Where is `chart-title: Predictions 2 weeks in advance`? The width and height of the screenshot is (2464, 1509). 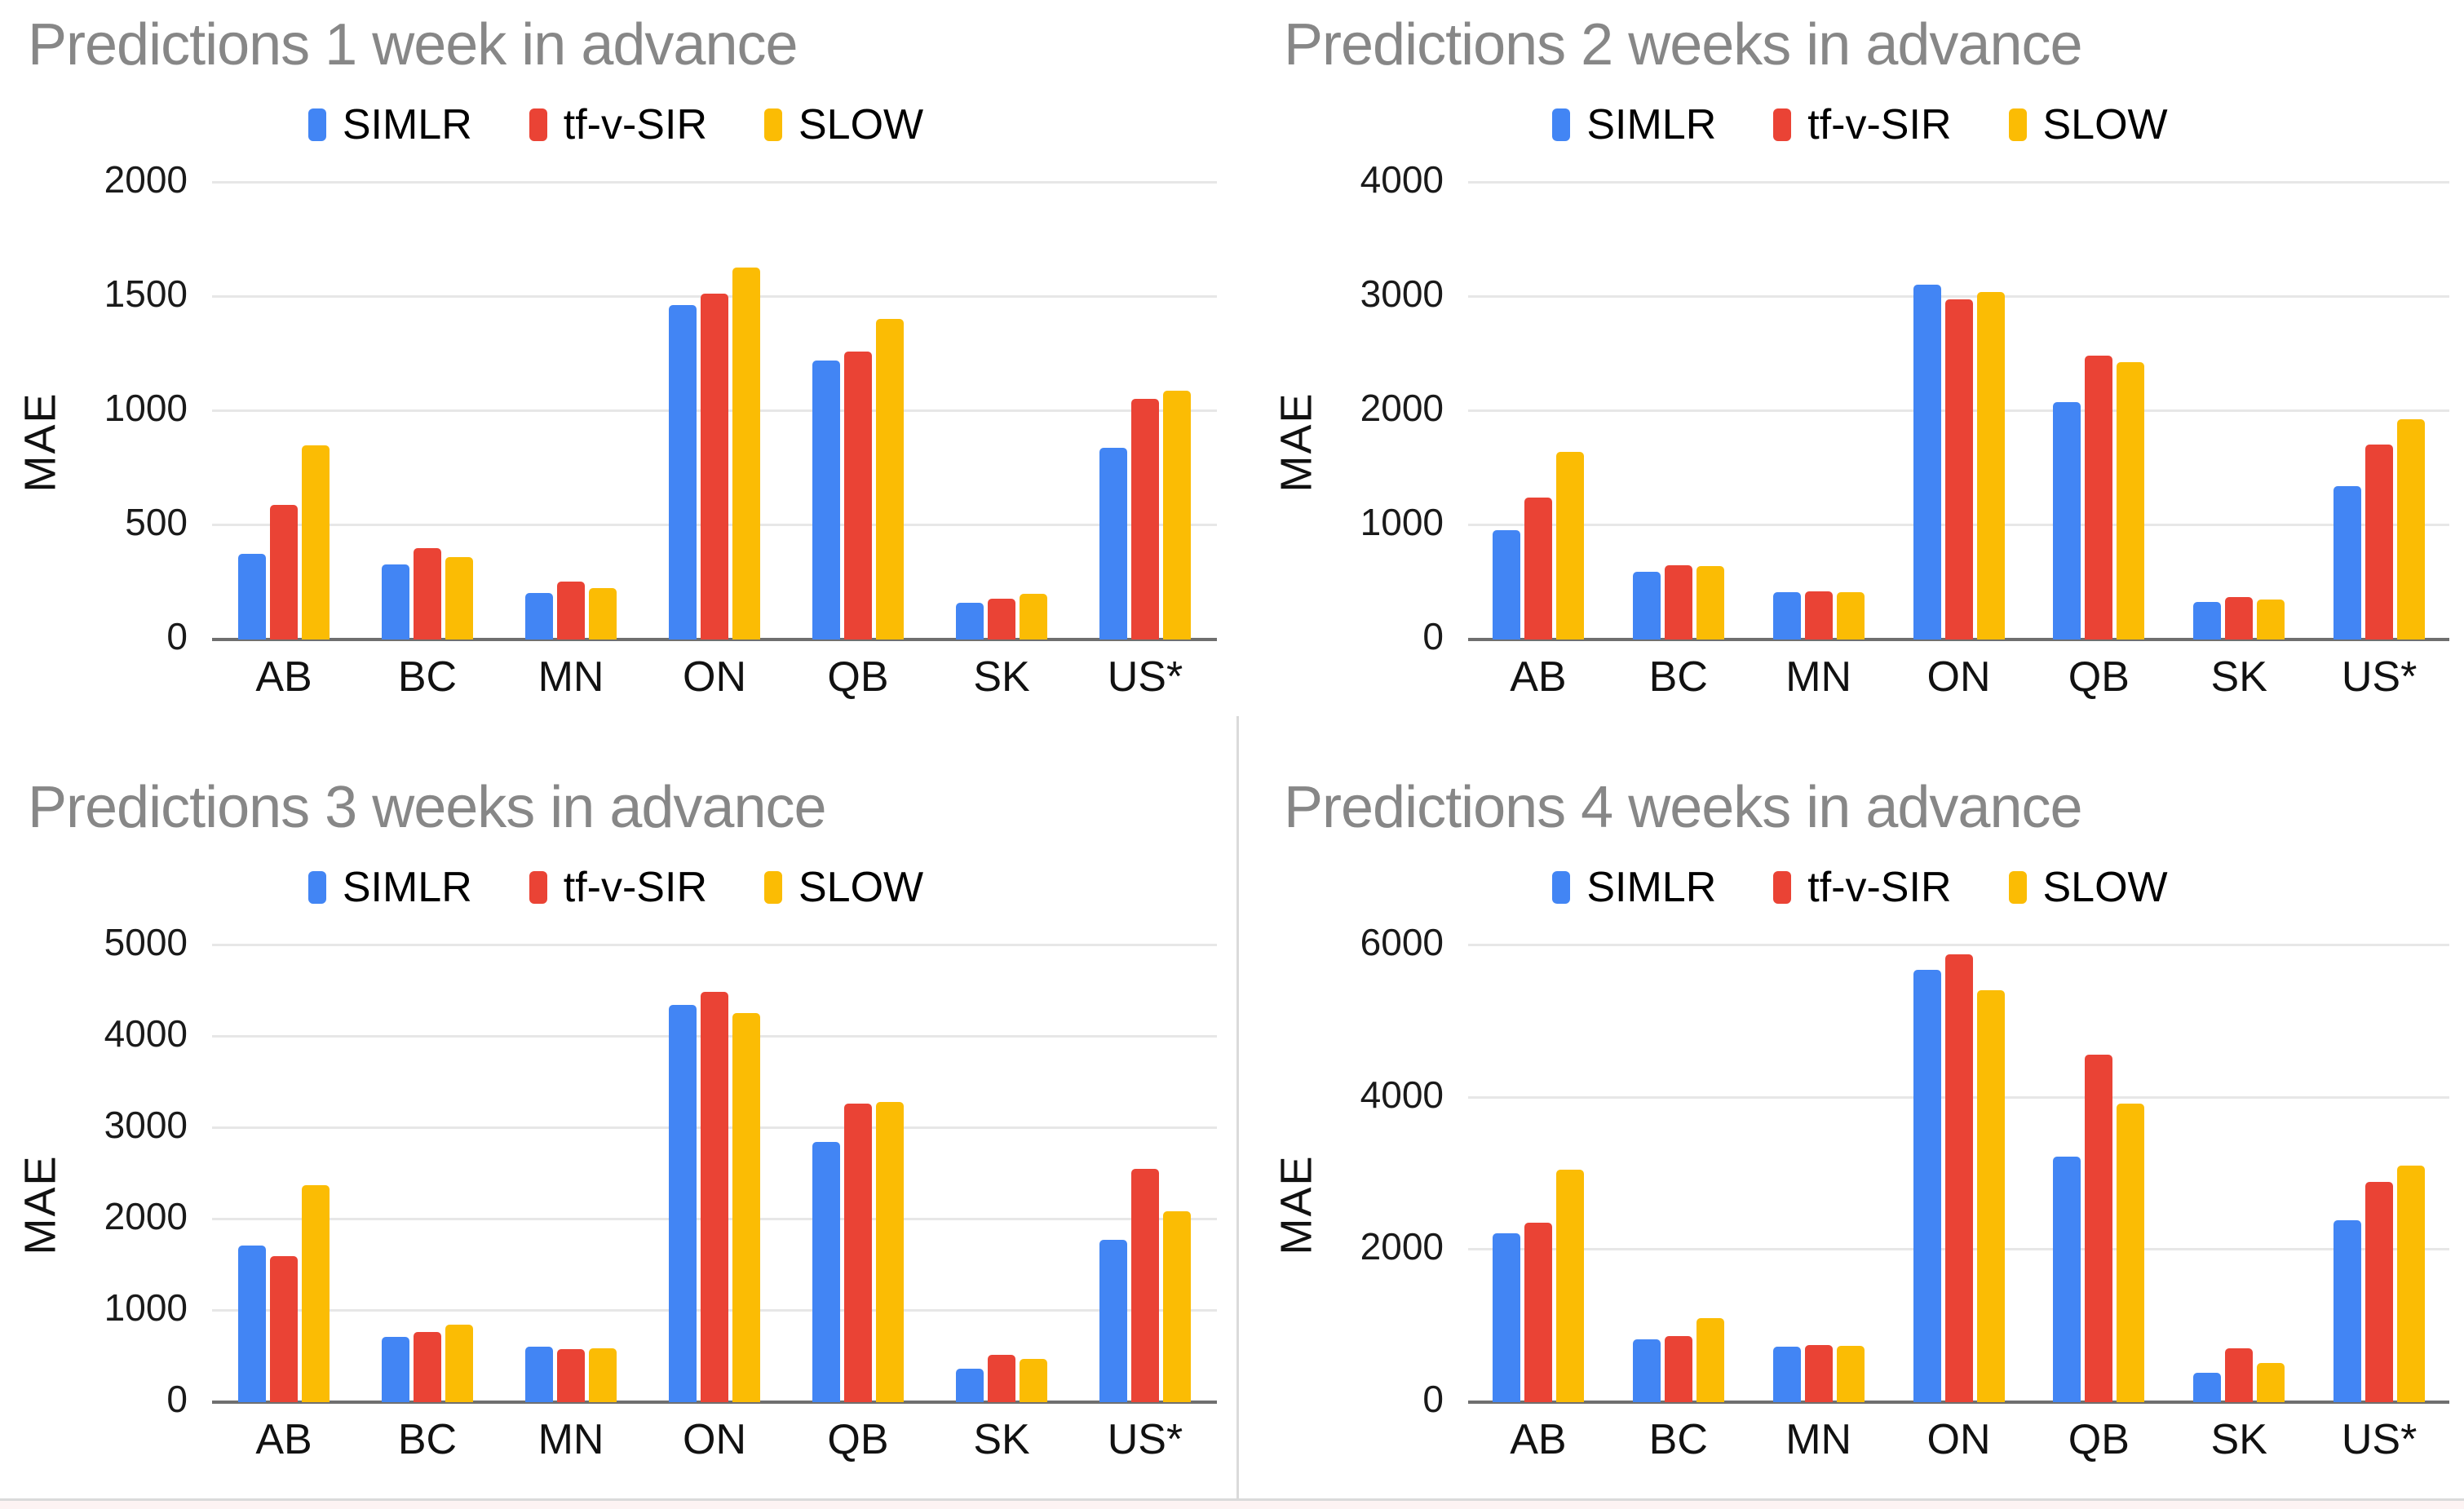
chart-title: Predictions 2 weeks in advance is located at coordinates (1683, 45).